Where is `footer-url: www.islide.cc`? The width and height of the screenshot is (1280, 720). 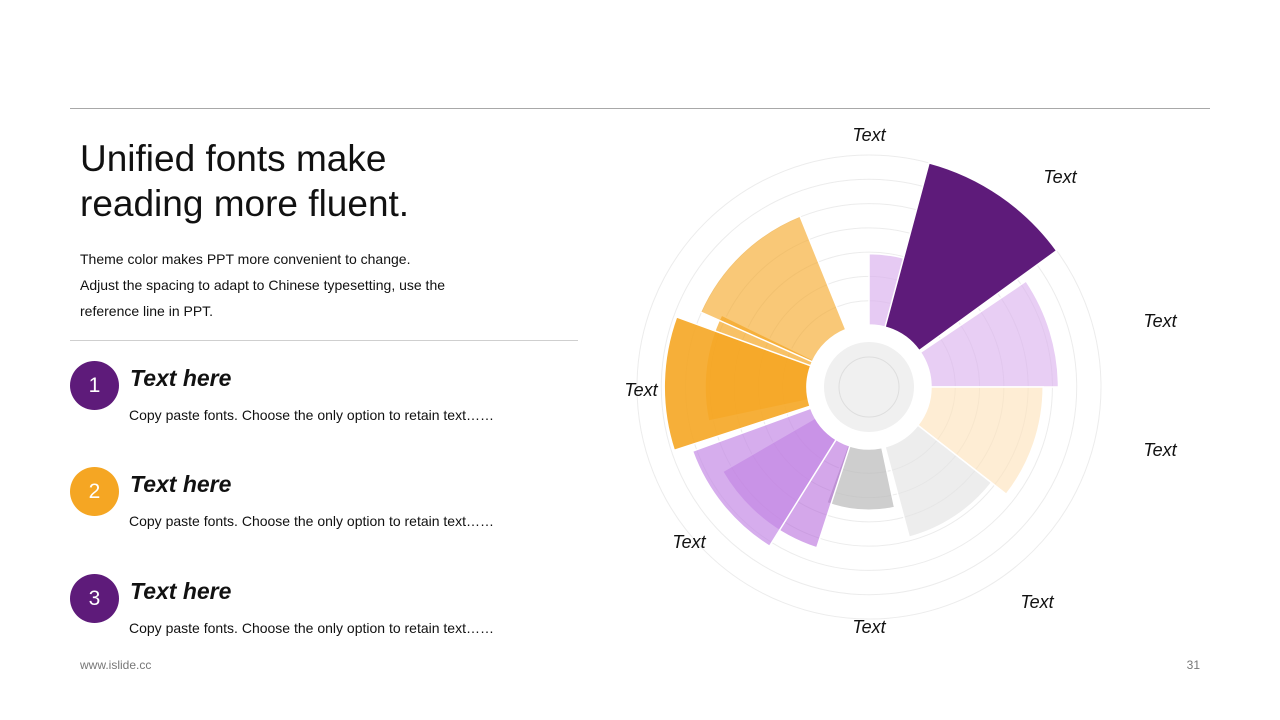 footer-url: www.islide.cc is located at coordinates (116, 665).